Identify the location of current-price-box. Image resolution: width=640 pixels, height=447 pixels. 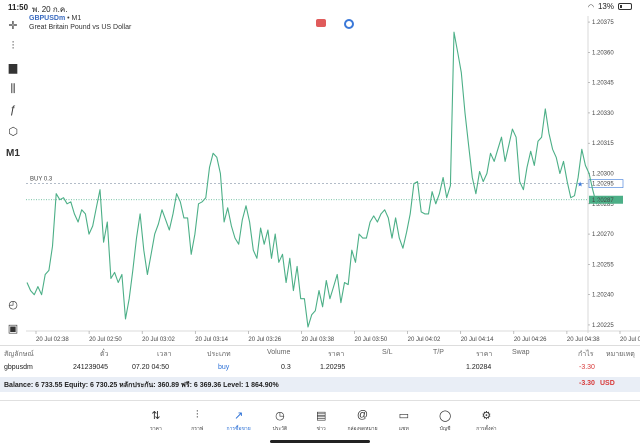
(606, 199).